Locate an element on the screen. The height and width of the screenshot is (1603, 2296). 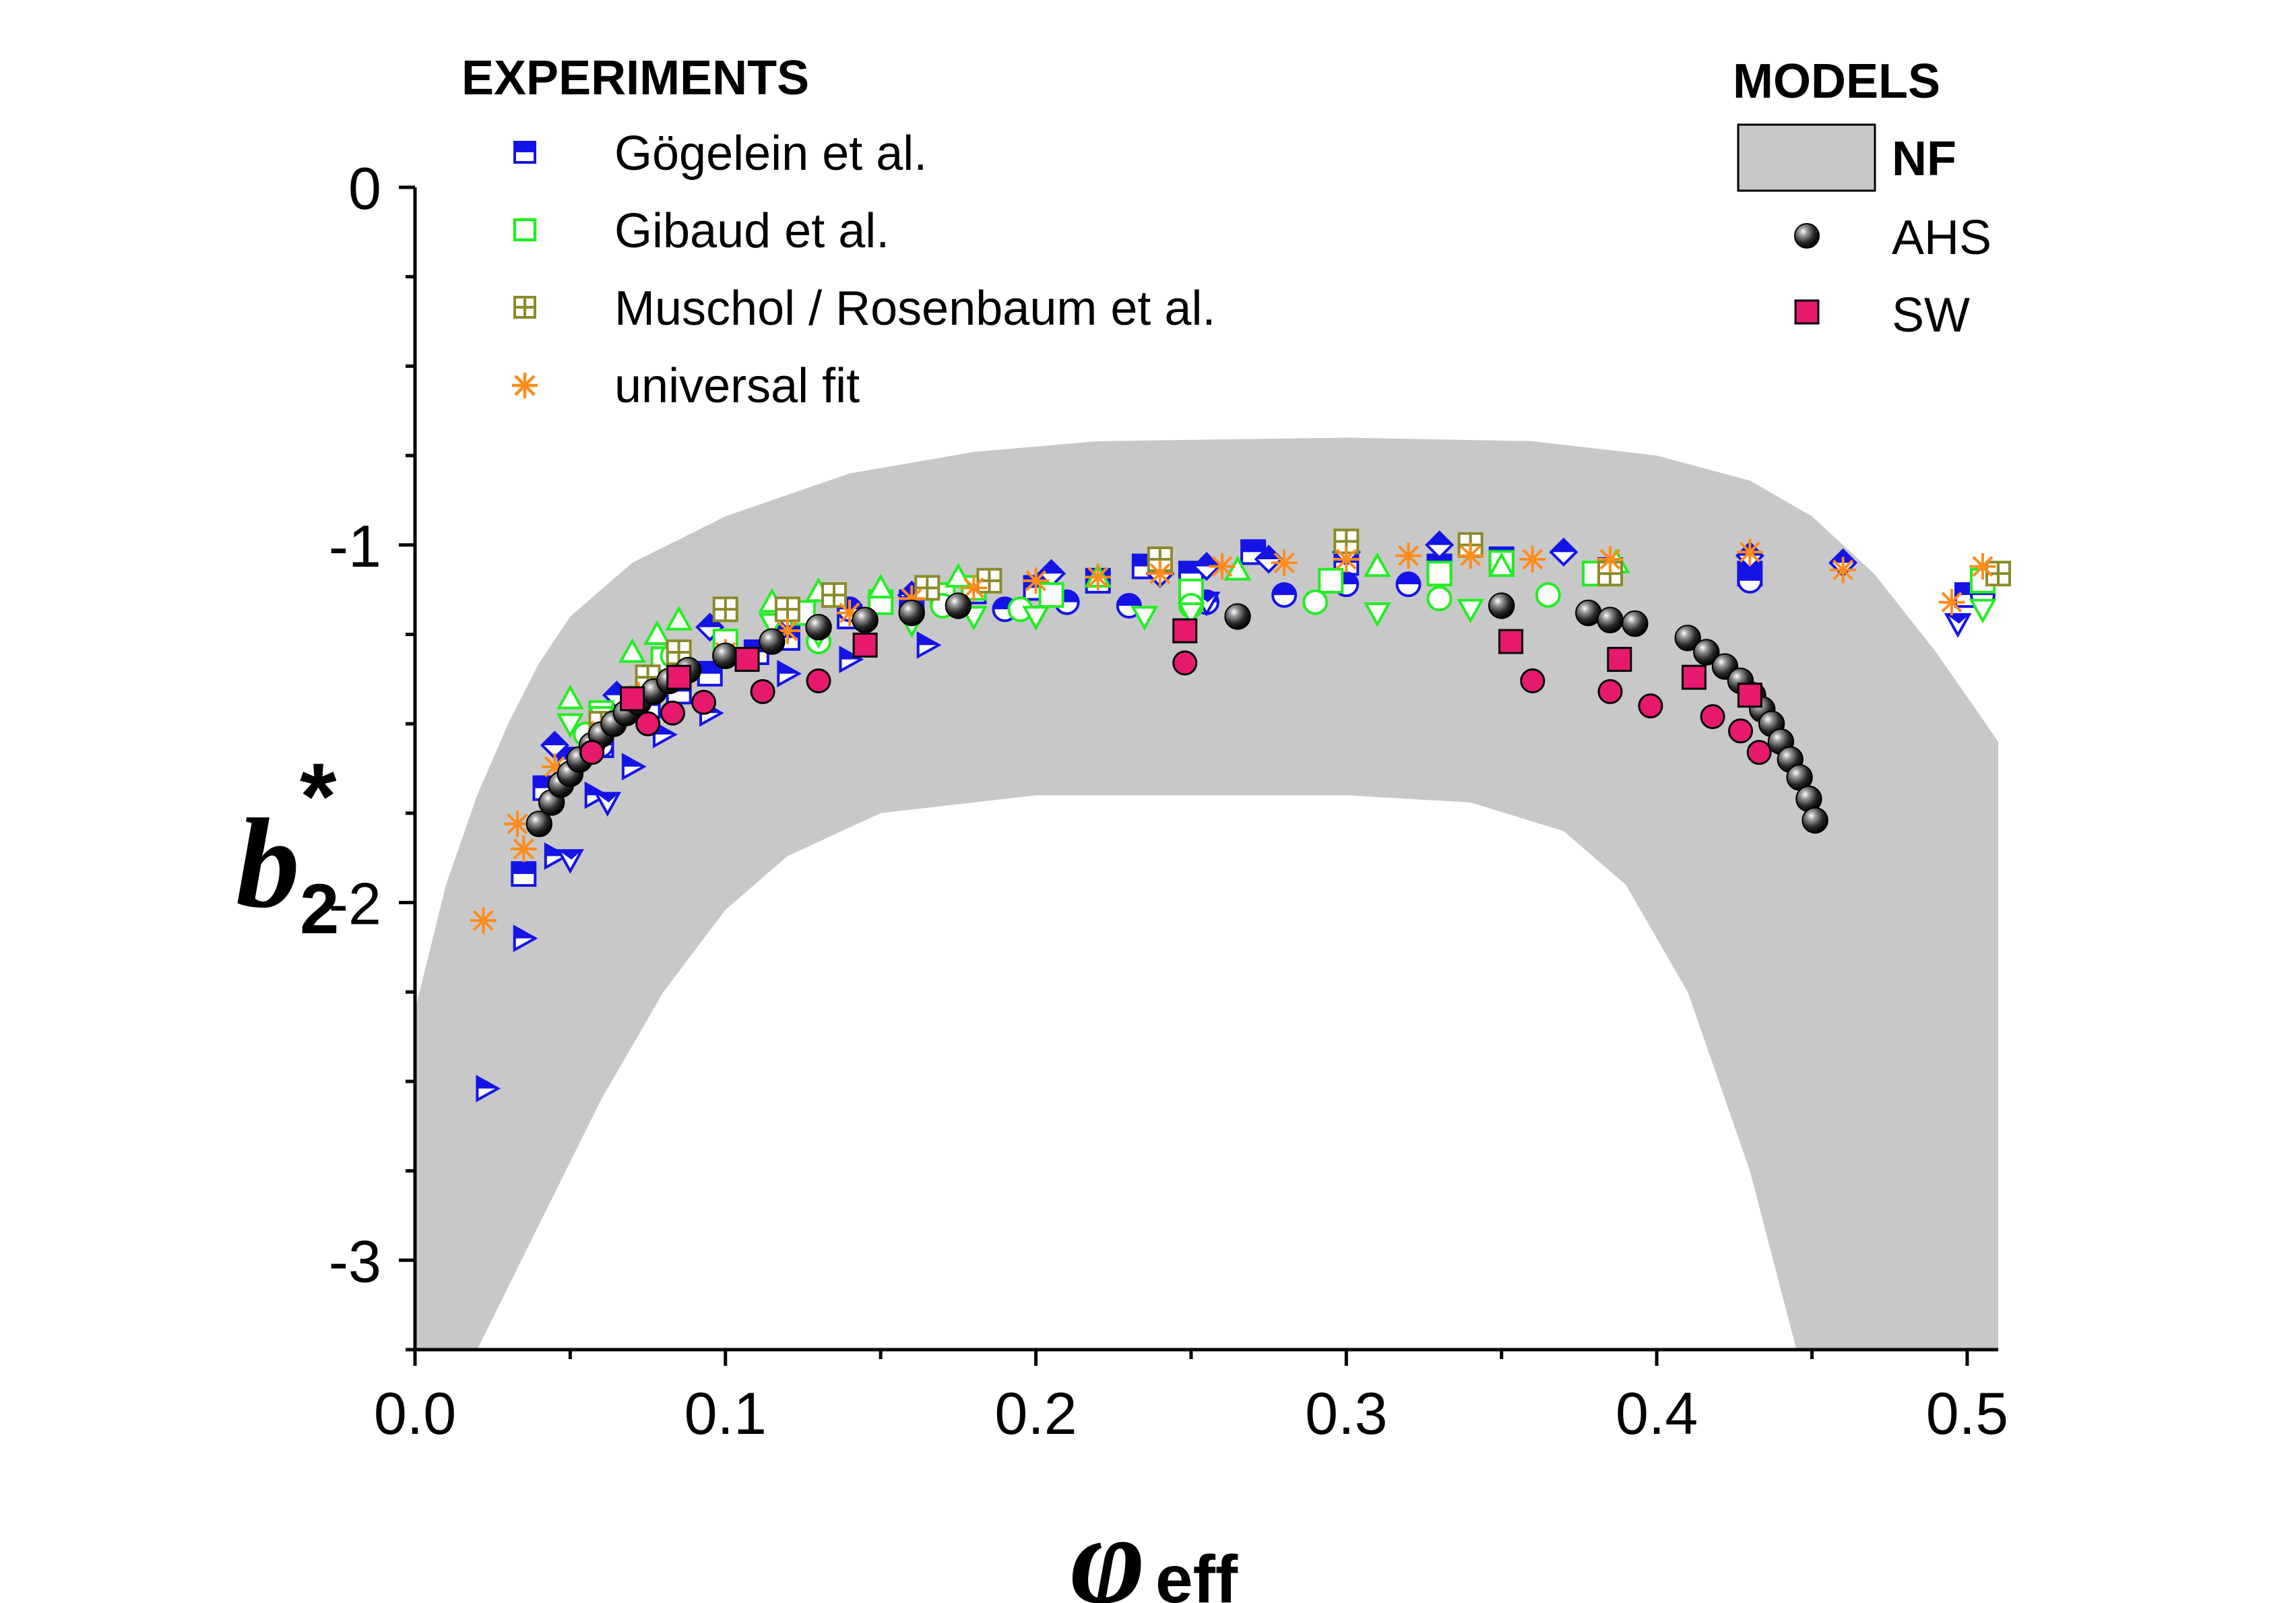
point-g-gelein-circles is located at coordinates (1750, 580).